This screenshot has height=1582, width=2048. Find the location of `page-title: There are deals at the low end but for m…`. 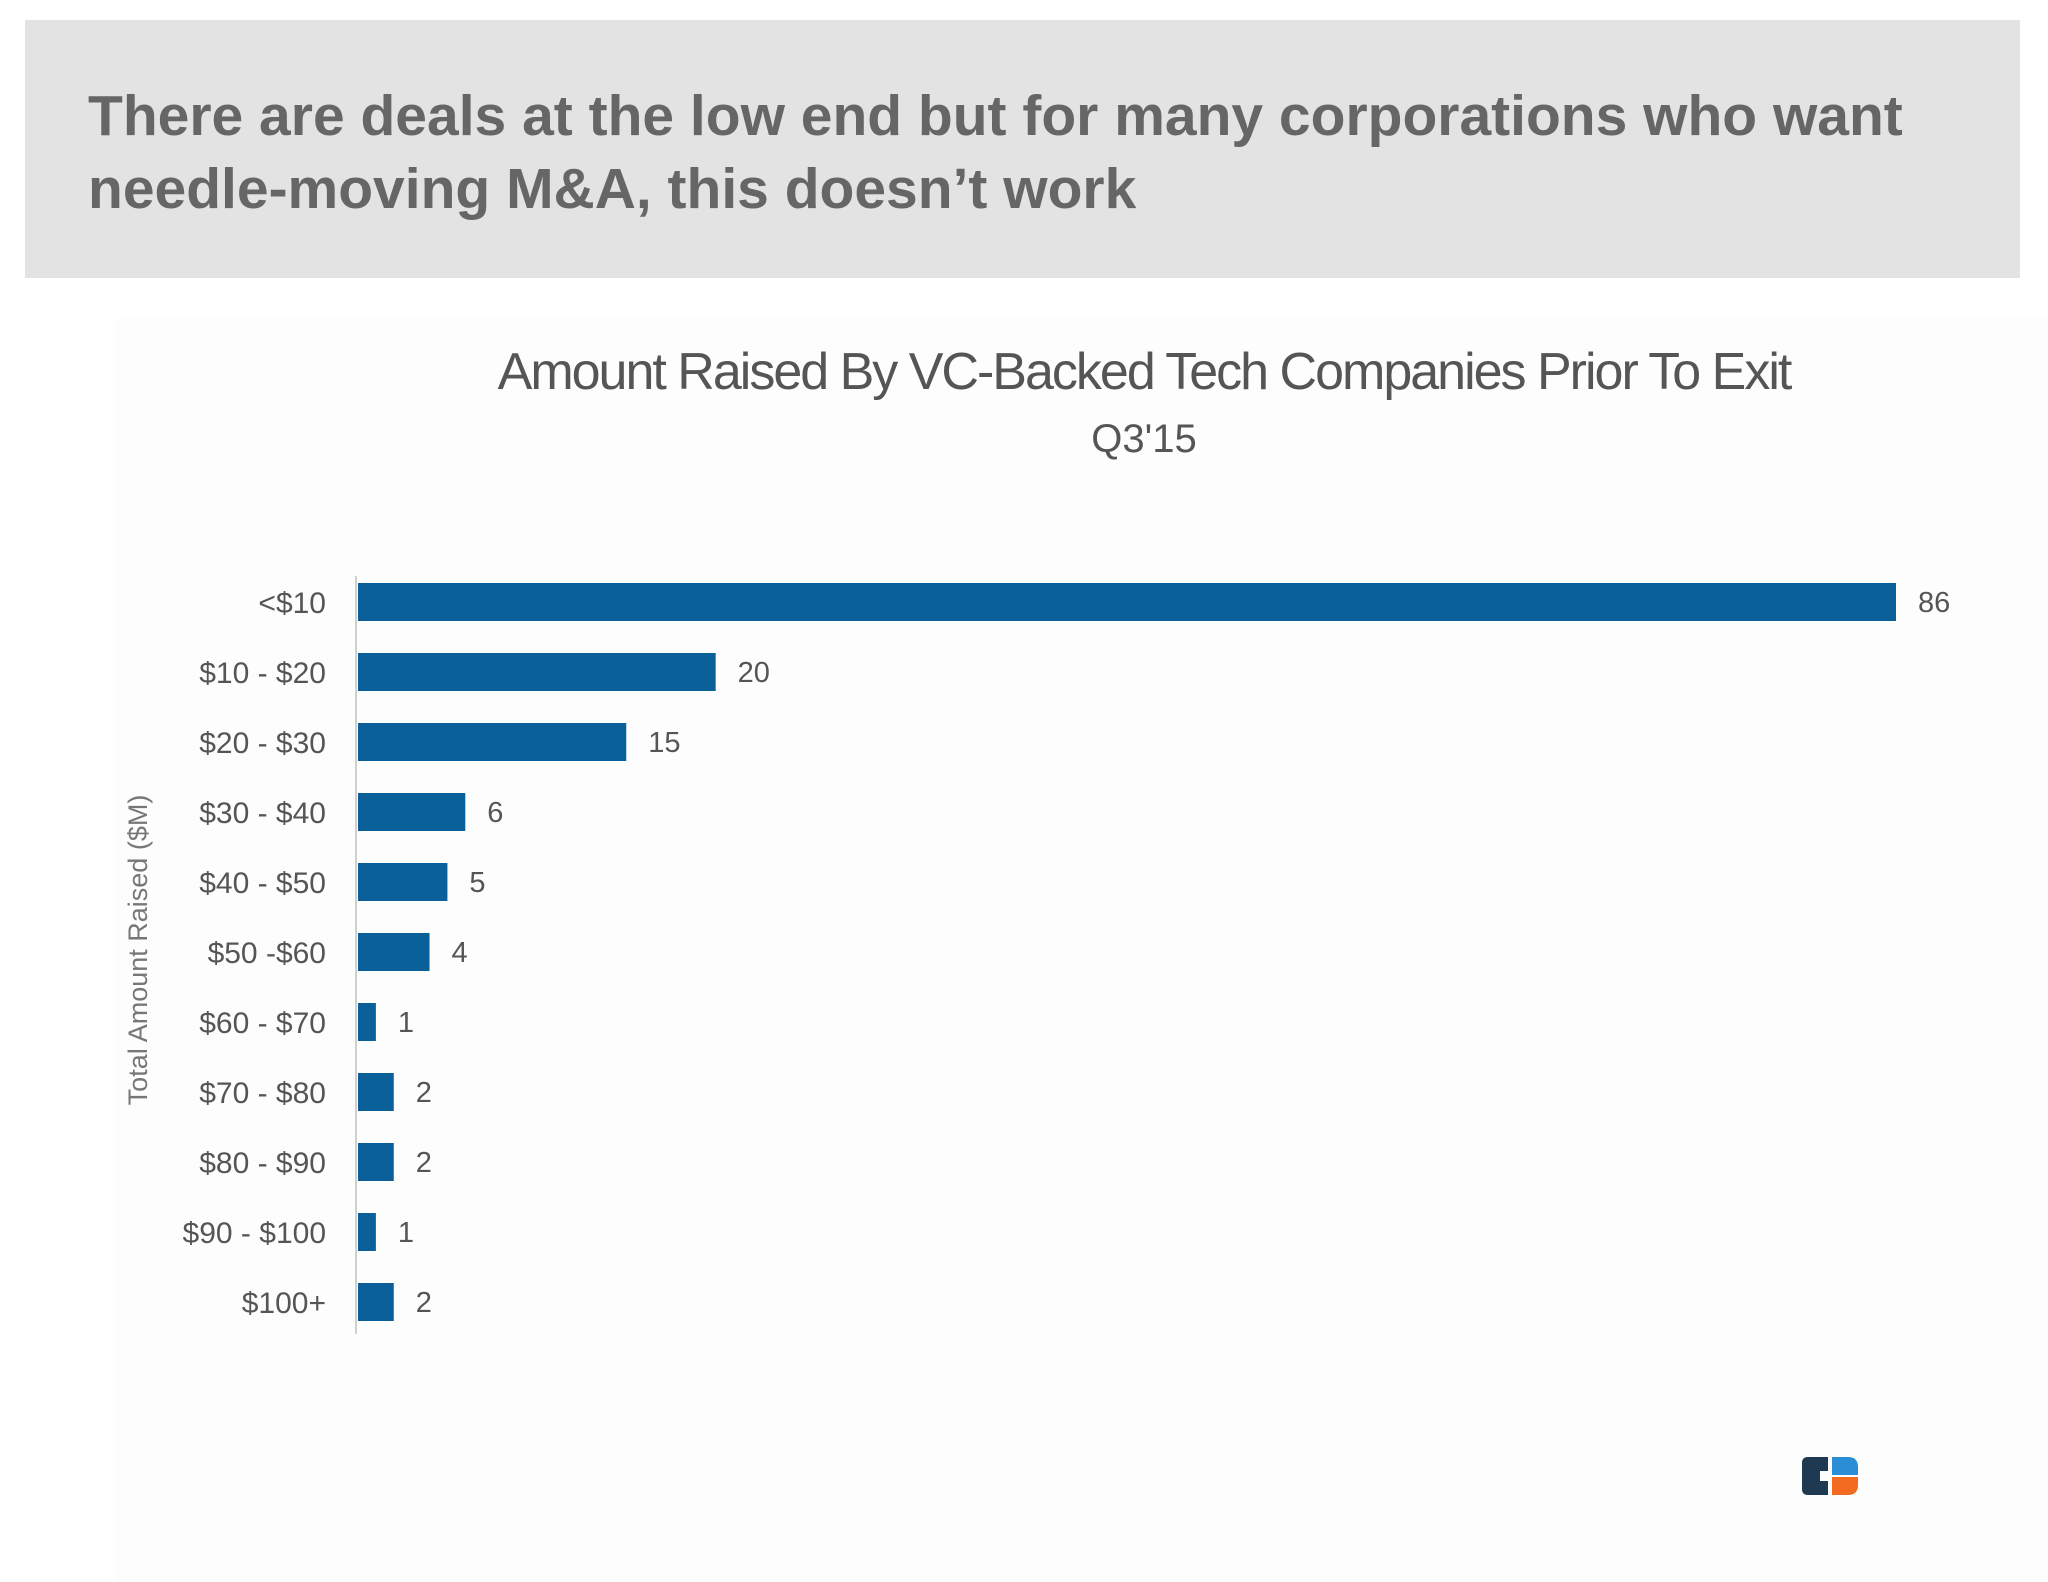

page-title: There are deals at the low end but for m… is located at coordinates (995, 152).